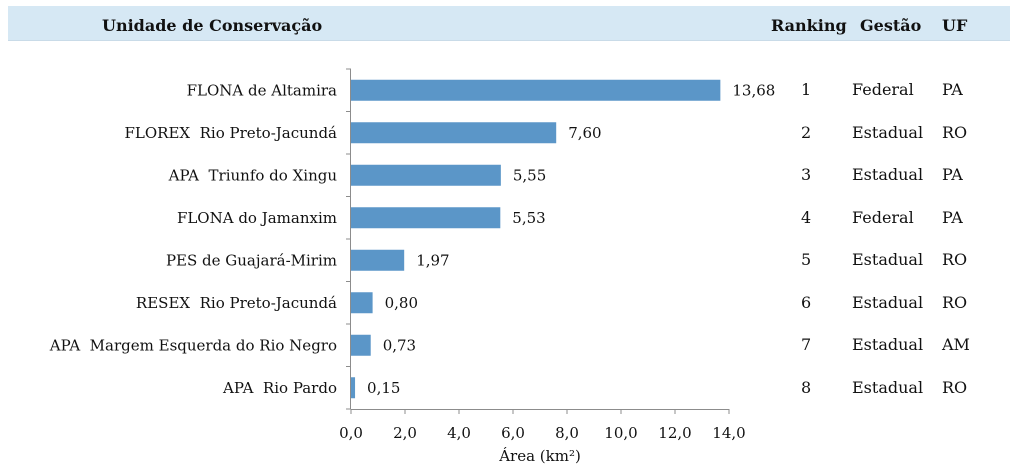  I want to click on header-ranking: Ranking, so click(809, 25).